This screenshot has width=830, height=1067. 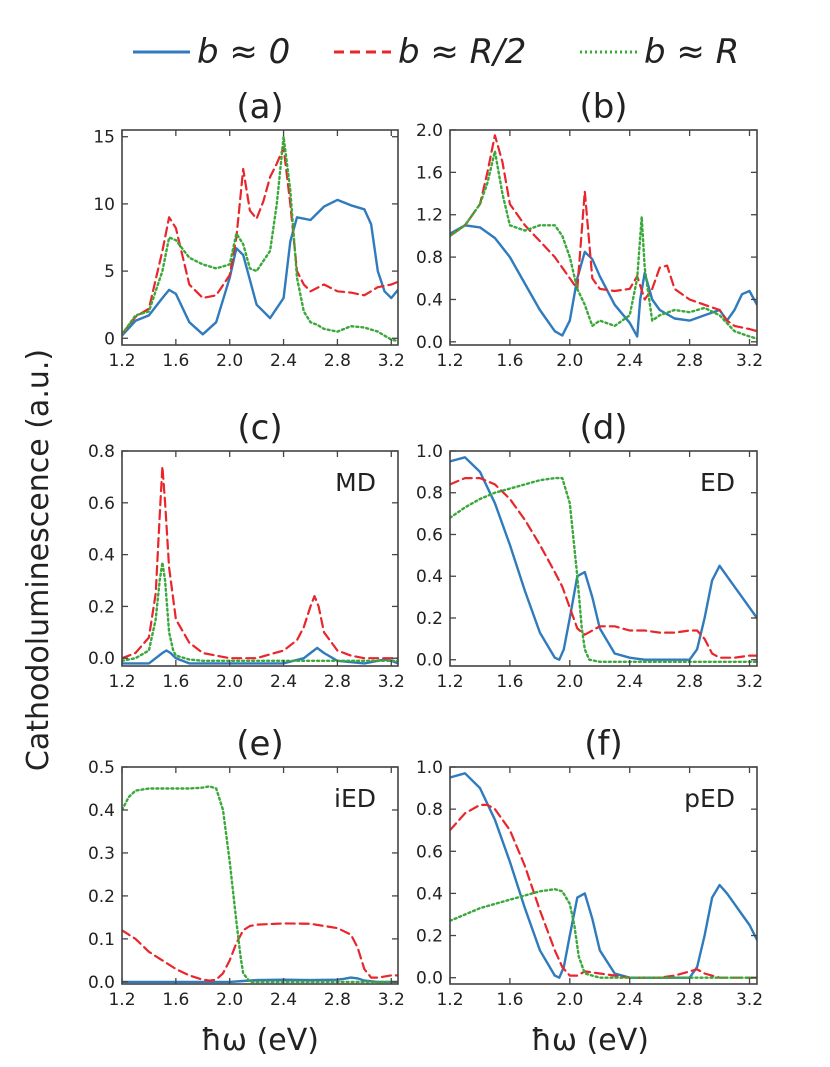 What do you see at coordinates (603, 107) in the screenshot?
I see `panel-title-b: (b)` at bounding box center [603, 107].